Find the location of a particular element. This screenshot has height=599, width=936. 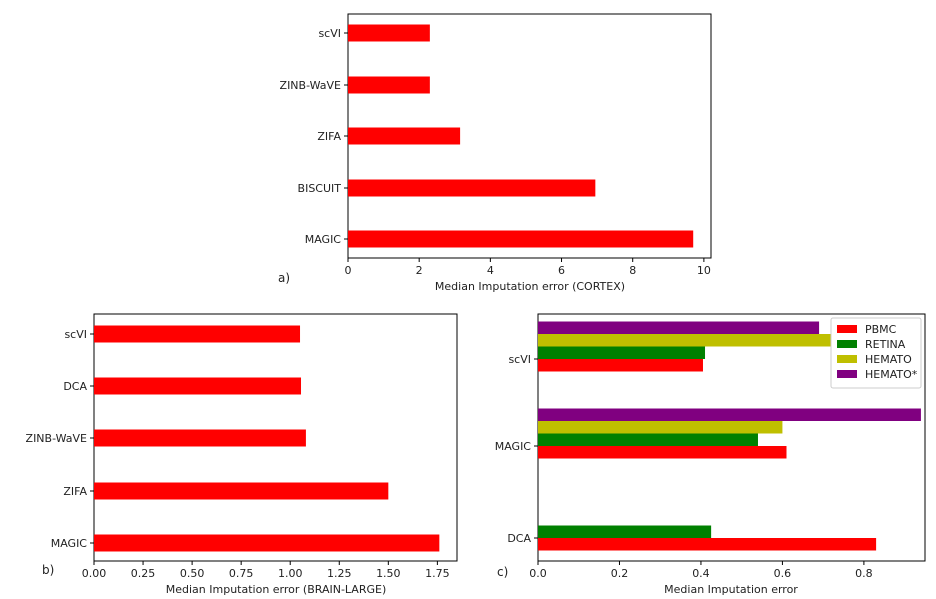

legend-entry: HEMATO* is located at coordinates (891, 374).